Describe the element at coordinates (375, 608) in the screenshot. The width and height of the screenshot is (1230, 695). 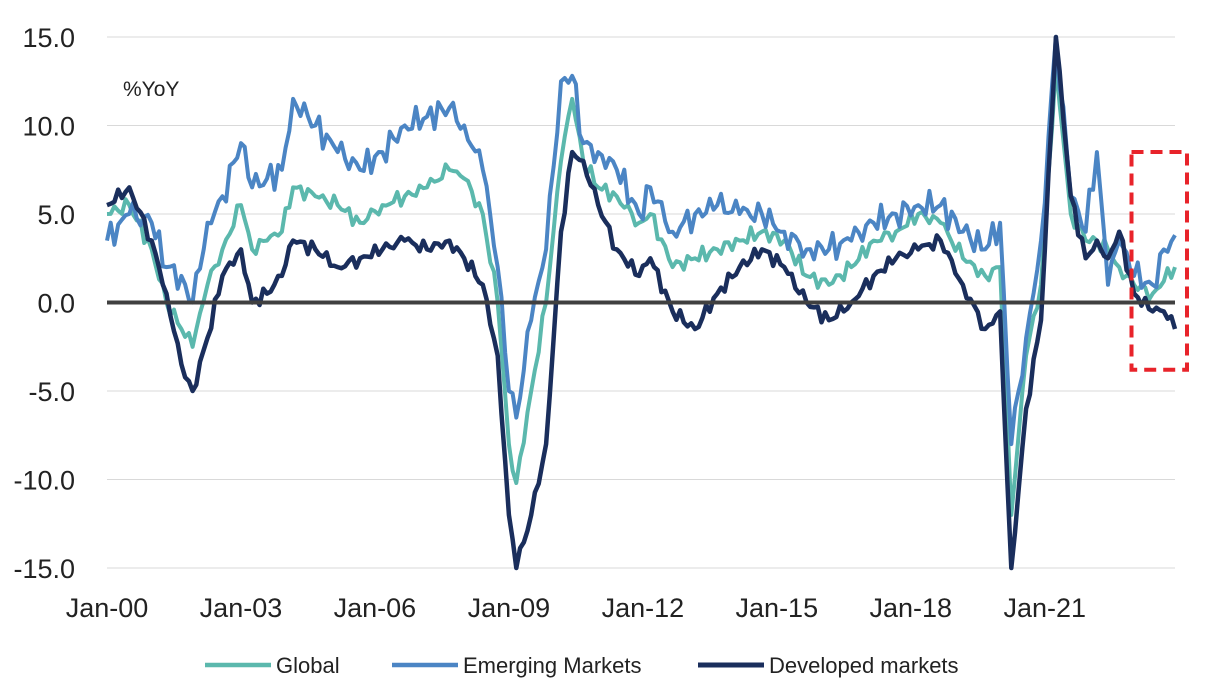
I see `x-tick-label: Jan-06` at that location.